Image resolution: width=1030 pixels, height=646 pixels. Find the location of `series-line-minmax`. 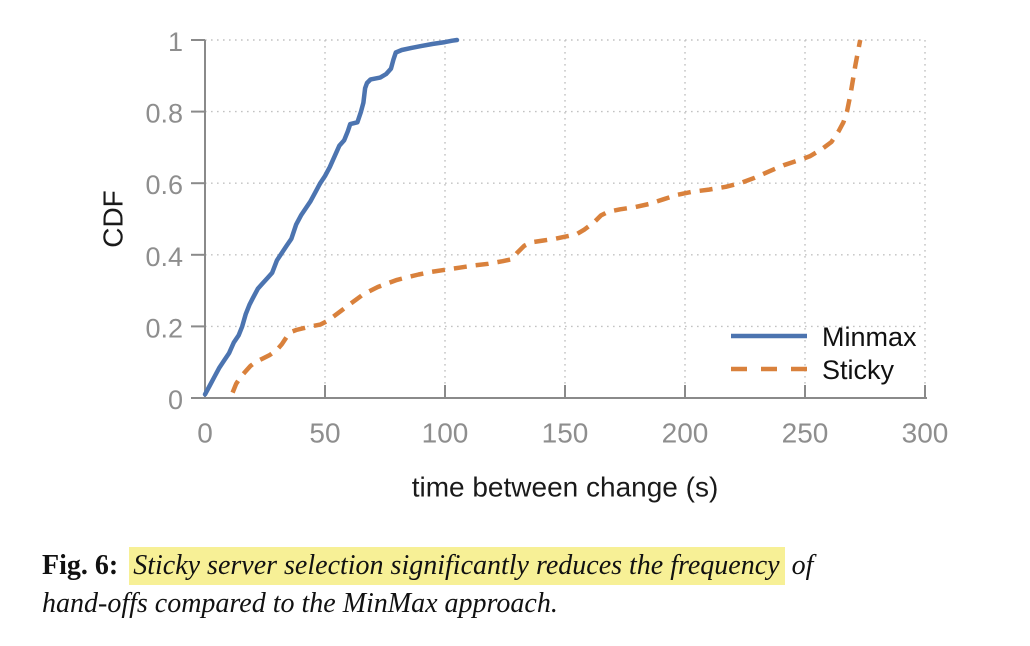

series-line-minmax is located at coordinates (331, 217).